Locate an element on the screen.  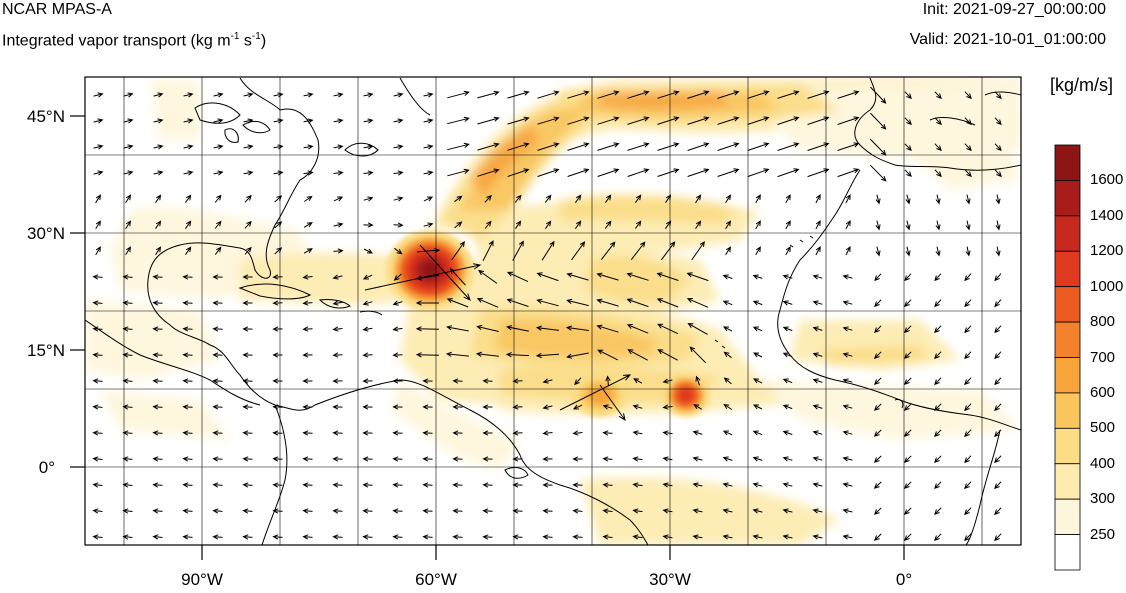
colorbar-level-label: 1200 is located at coordinates (1107, 251).